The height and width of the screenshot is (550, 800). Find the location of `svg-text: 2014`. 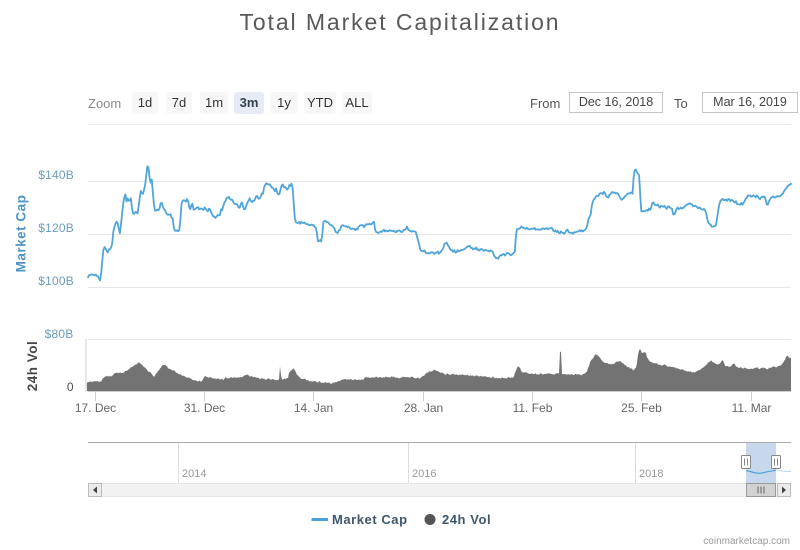

svg-text: 2014 is located at coordinates (194, 474).